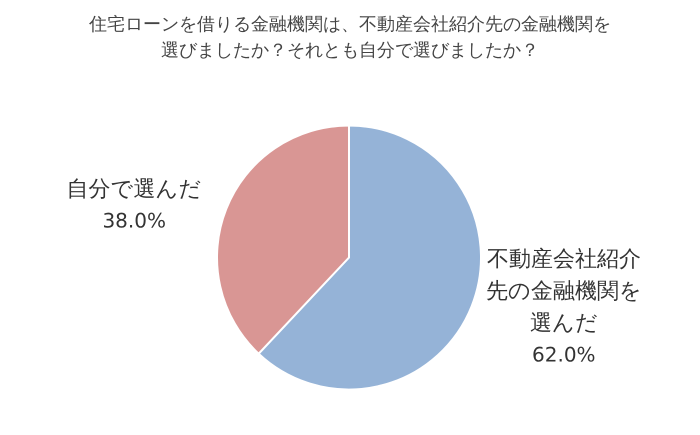  I want to click on slice-label: 自分で選んだ, so click(134, 189).